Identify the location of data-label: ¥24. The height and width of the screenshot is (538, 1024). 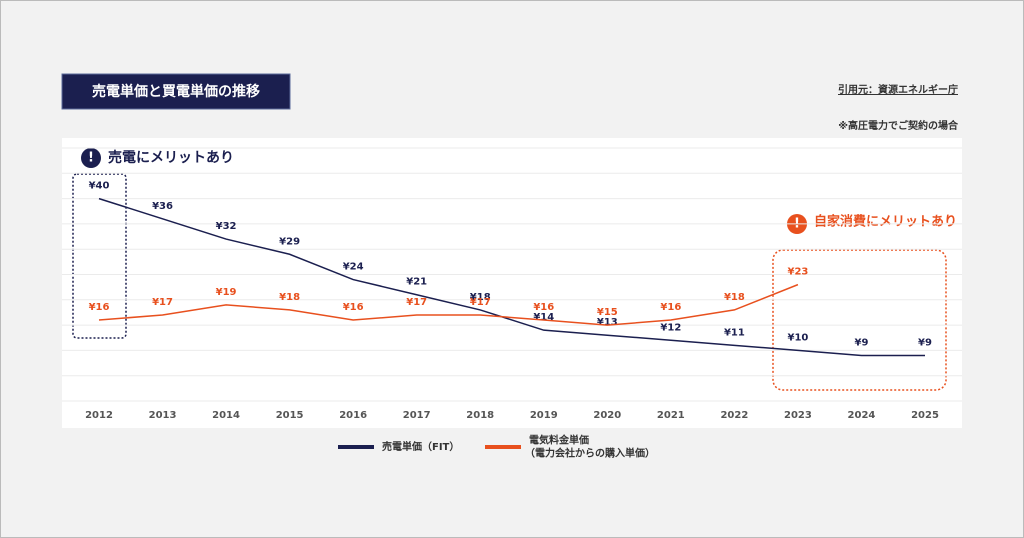
(353, 267).